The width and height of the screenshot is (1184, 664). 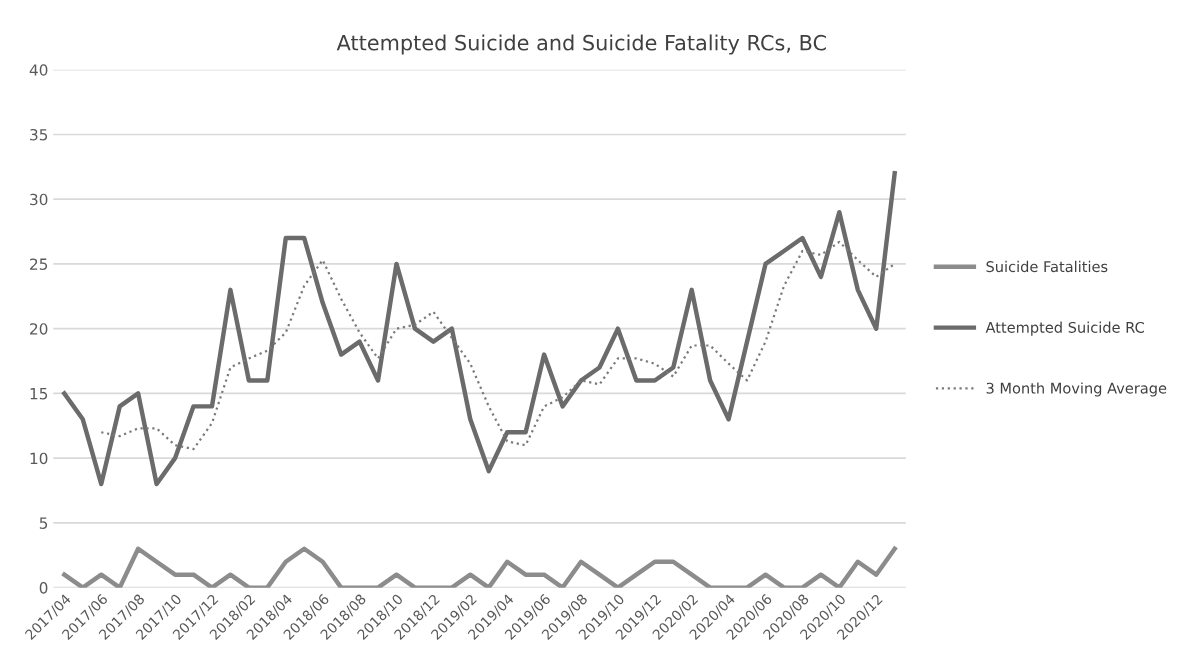 What do you see at coordinates (39, 199) in the screenshot?
I see `y-tick-label: 30` at bounding box center [39, 199].